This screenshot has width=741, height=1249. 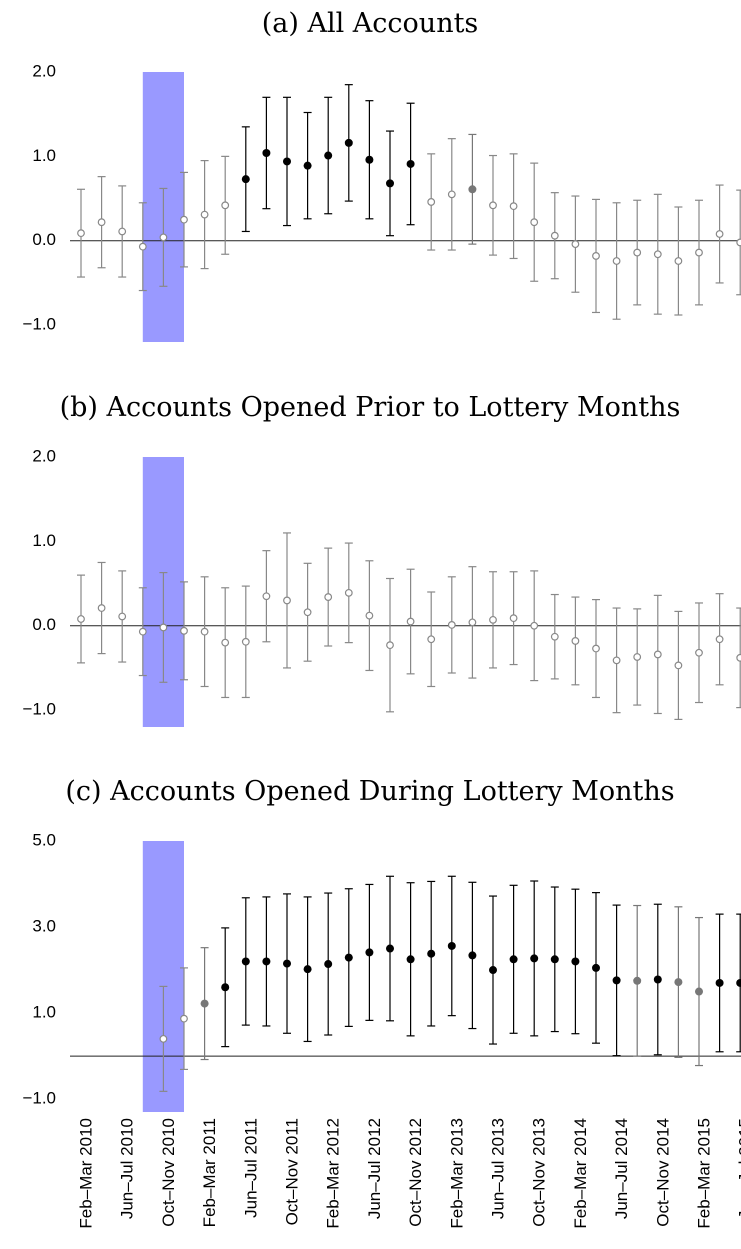 What do you see at coordinates (127, 1168) in the screenshot?
I see `x-tick-label: Jun–Jul 2010` at bounding box center [127, 1168].